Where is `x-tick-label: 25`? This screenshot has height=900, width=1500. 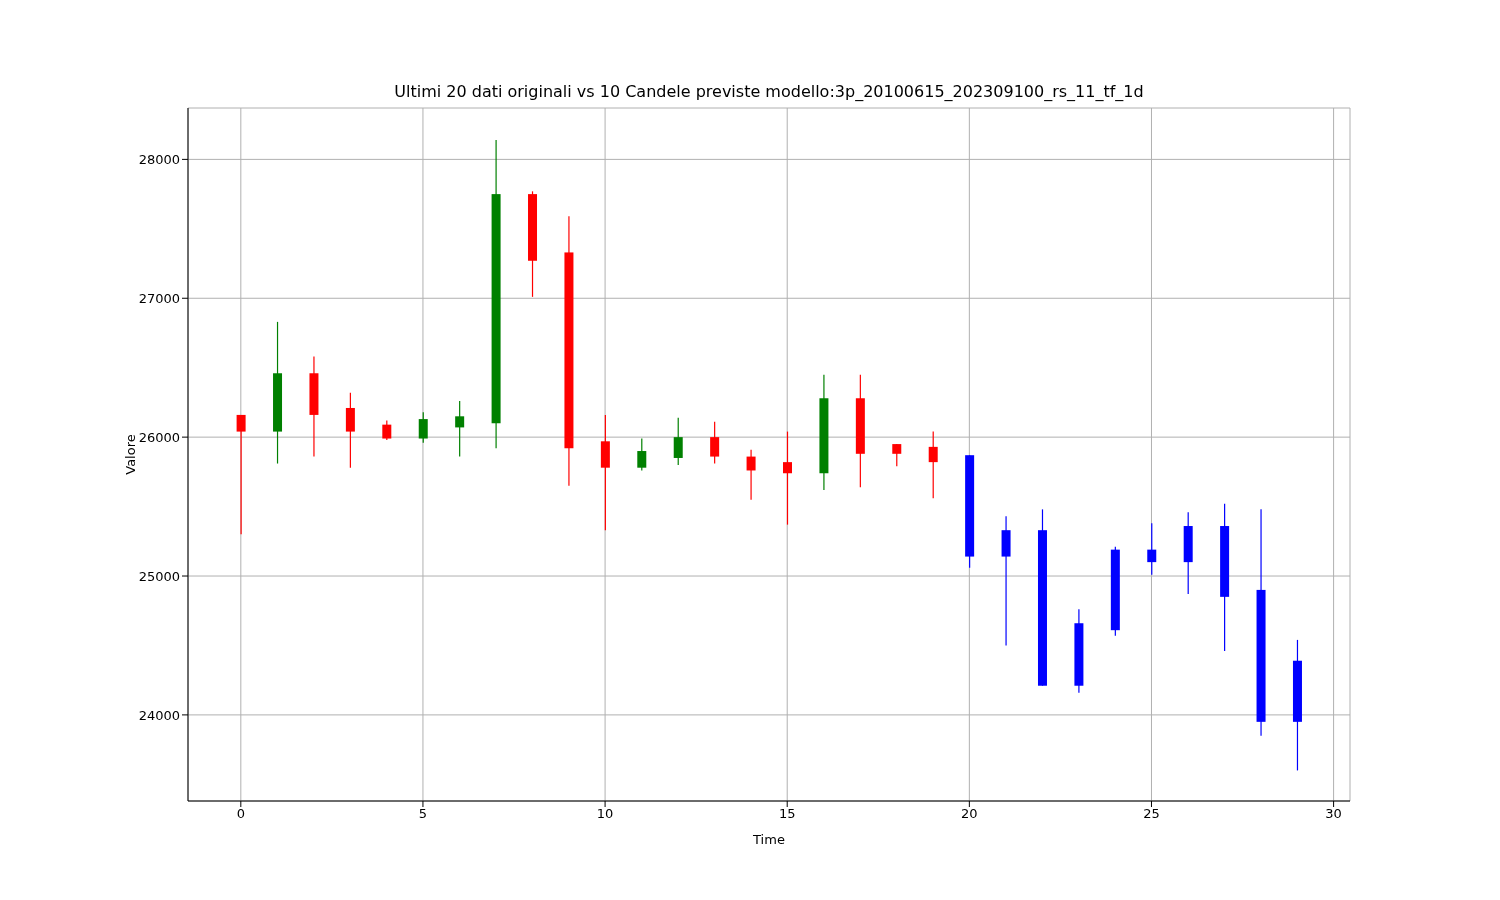
x-tick-label: 25 is located at coordinates (1151, 814).